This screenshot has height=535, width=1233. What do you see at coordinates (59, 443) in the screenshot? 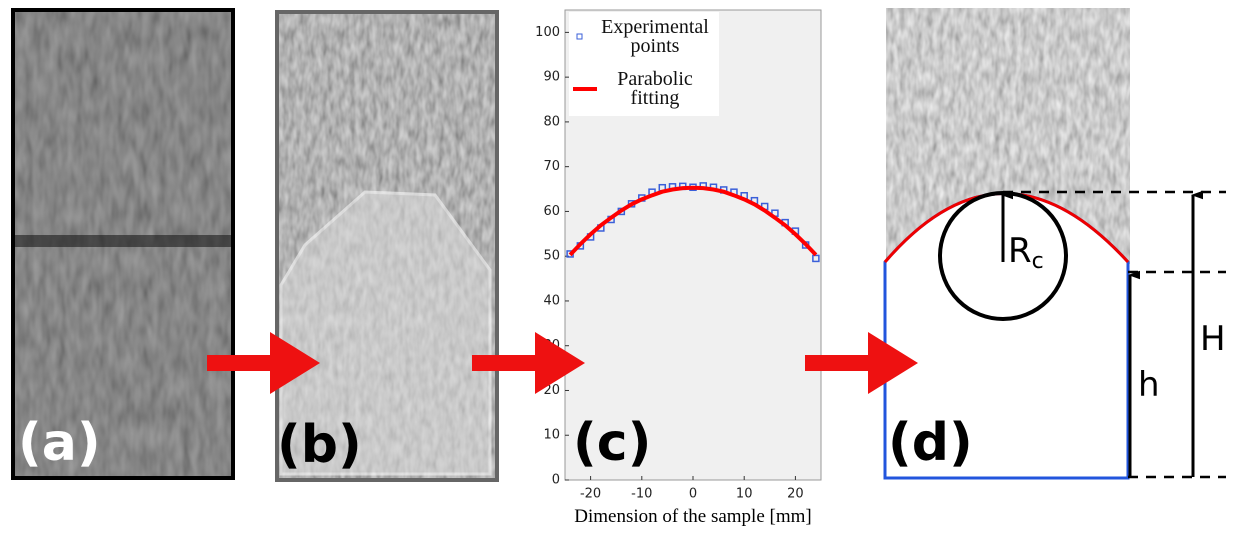
I see `panel-label: (a)` at bounding box center [59, 443].